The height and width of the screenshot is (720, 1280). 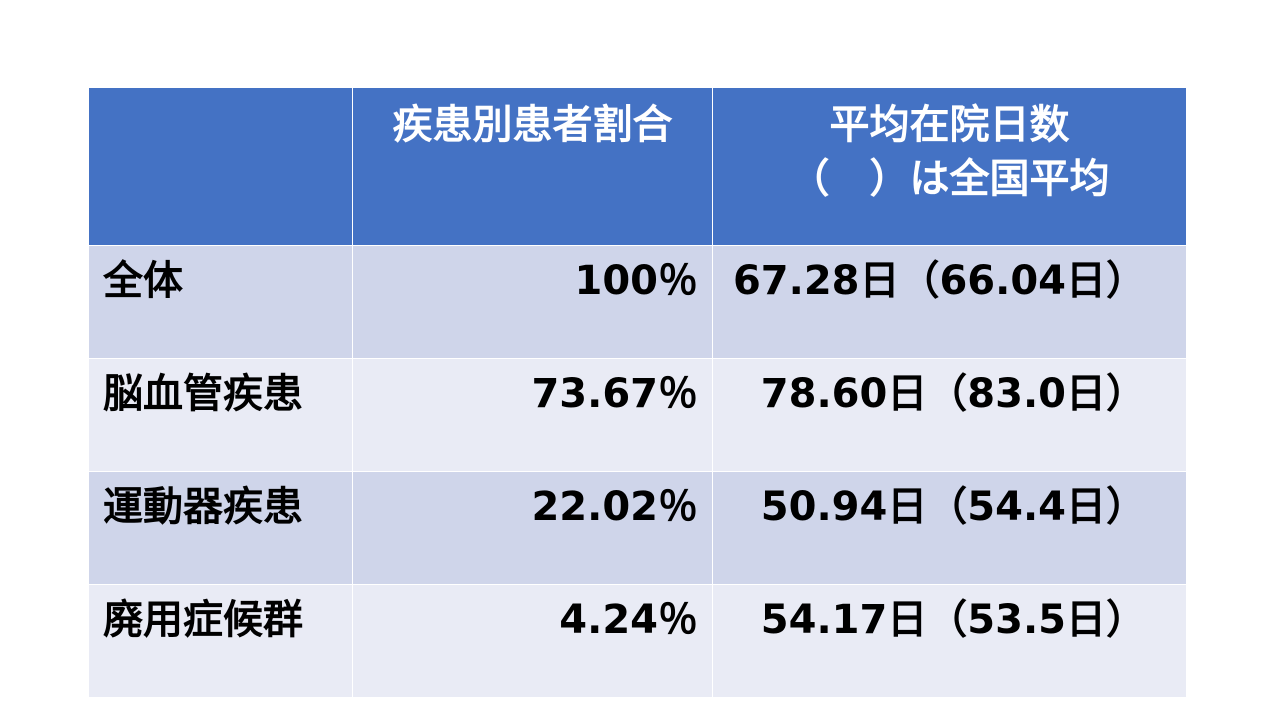 What do you see at coordinates (532, 302) in the screenshot?
I see `table-cell: 100％` at bounding box center [532, 302].